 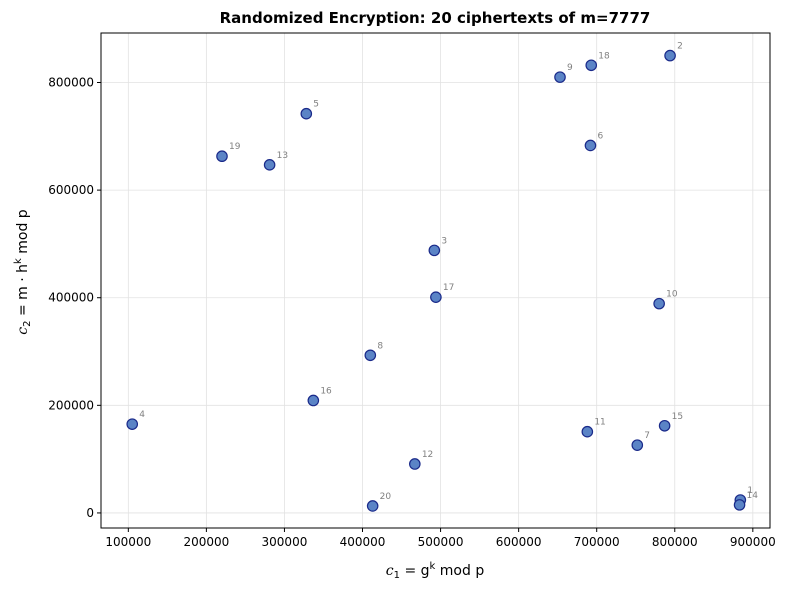 I want to click on y-tick-label: 600000, so click(x=71, y=190).